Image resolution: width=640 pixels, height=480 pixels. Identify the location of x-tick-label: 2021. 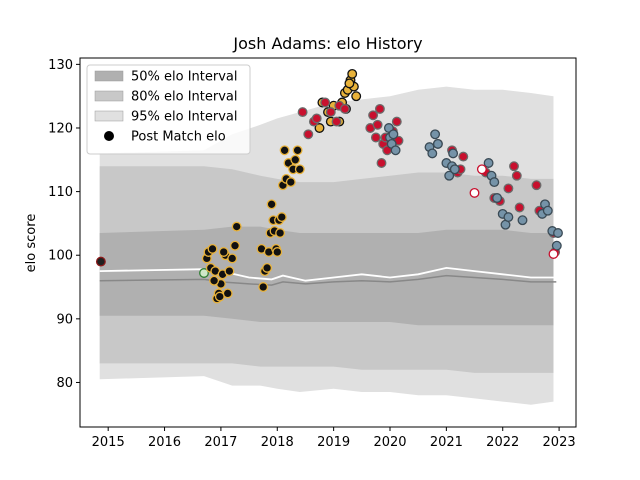
(446, 442).